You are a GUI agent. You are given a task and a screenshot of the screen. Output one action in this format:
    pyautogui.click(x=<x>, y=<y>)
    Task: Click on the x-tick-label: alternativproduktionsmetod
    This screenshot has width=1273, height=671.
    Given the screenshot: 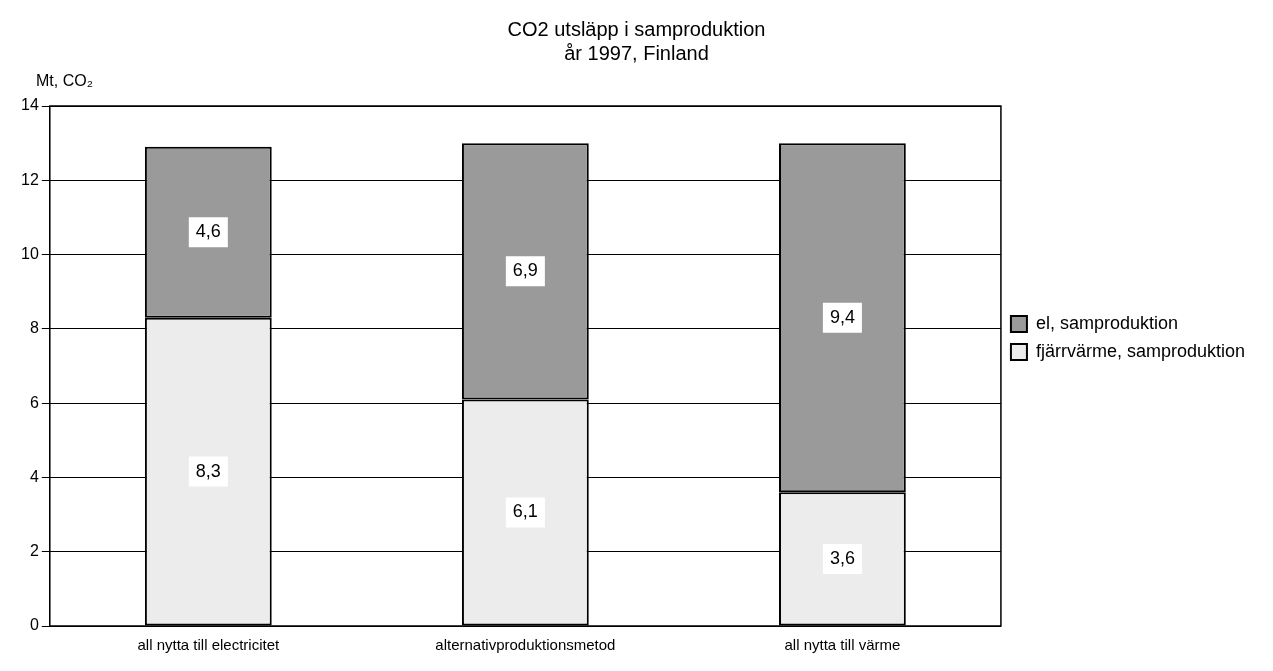 What is the action you would take?
    pyautogui.click(x=525, y=645)
    